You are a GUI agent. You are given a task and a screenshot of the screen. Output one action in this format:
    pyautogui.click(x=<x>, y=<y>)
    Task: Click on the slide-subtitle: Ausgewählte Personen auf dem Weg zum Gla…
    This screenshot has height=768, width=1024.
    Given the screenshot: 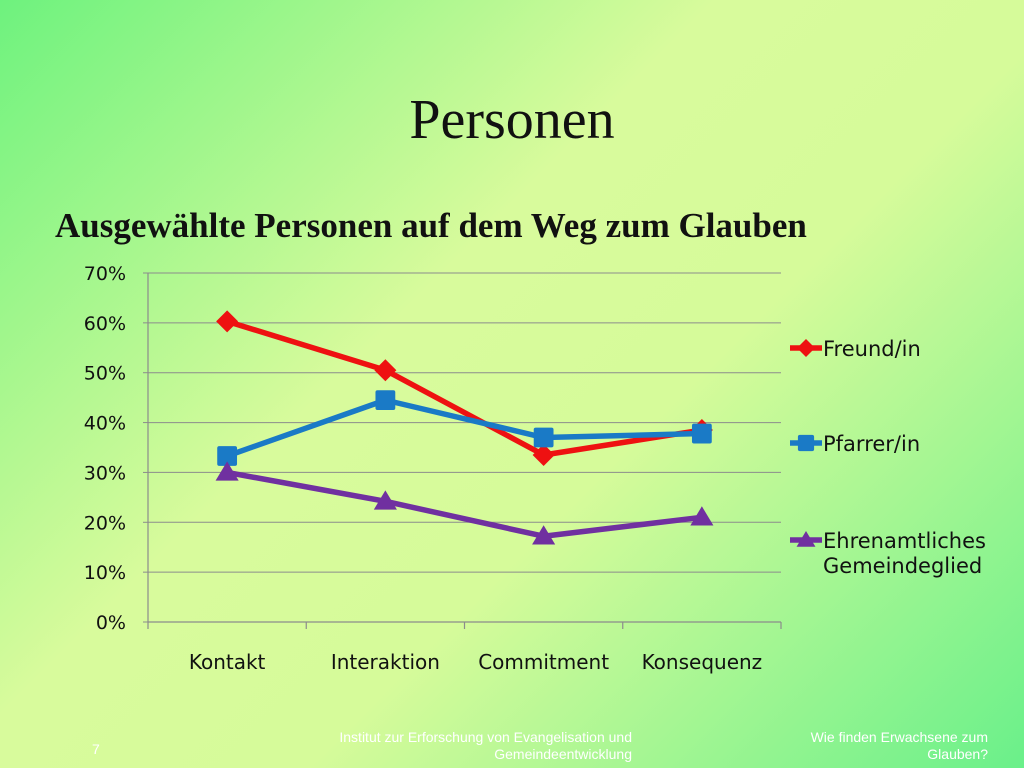 What is the action you would take?
    pyautogui.click(x=431, y=225)
    